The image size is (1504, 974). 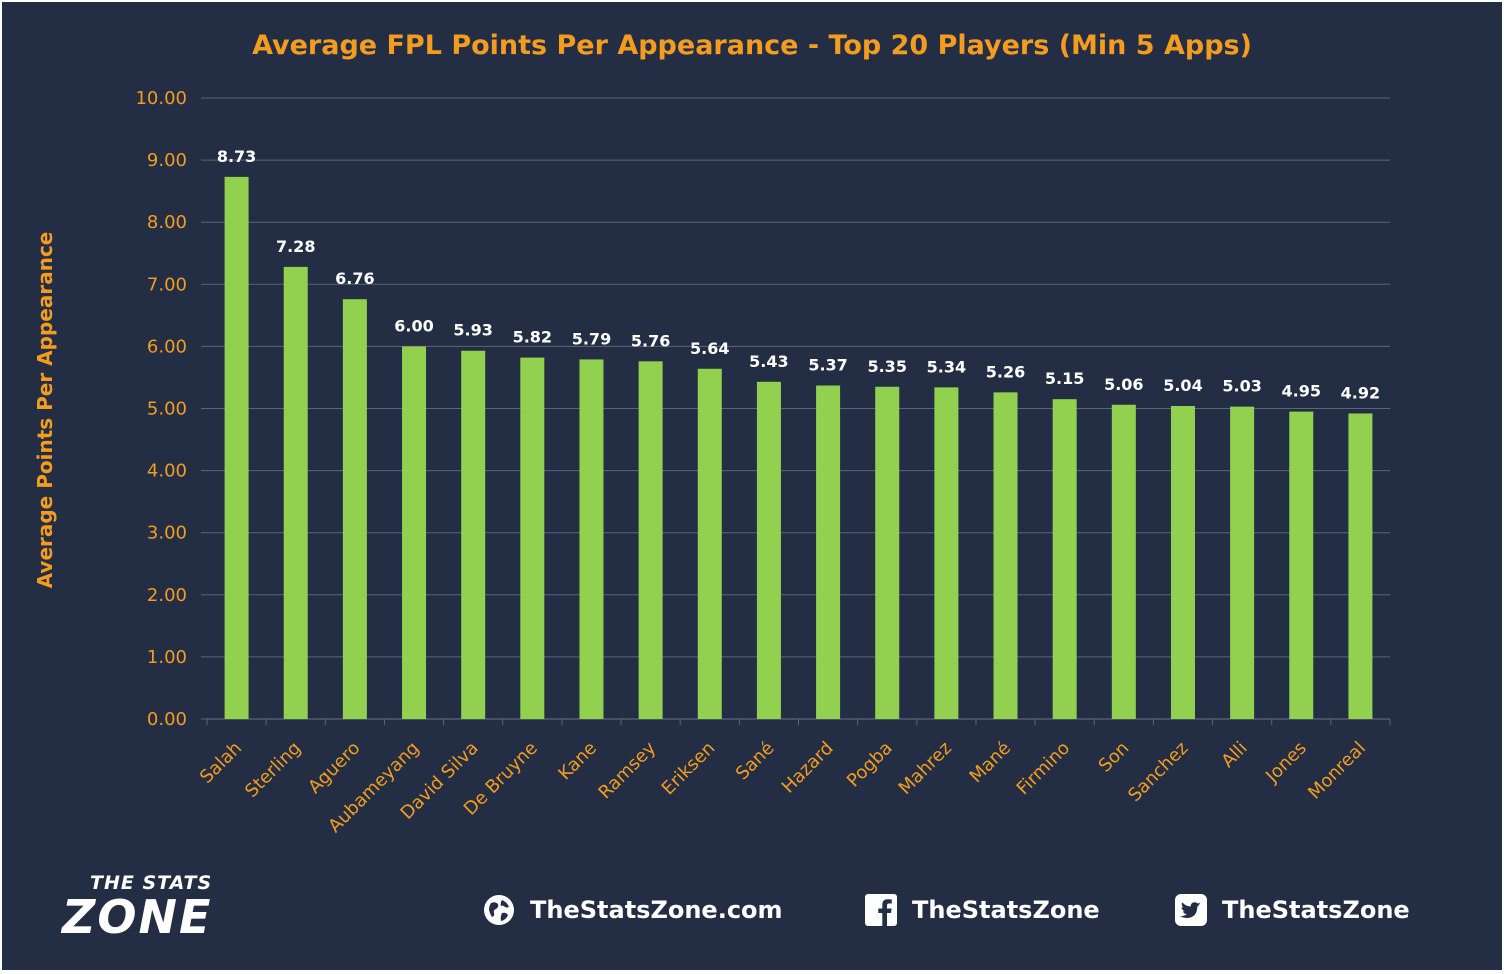 I want to click on value-label: 5.03, so click(x=1241, y=386).